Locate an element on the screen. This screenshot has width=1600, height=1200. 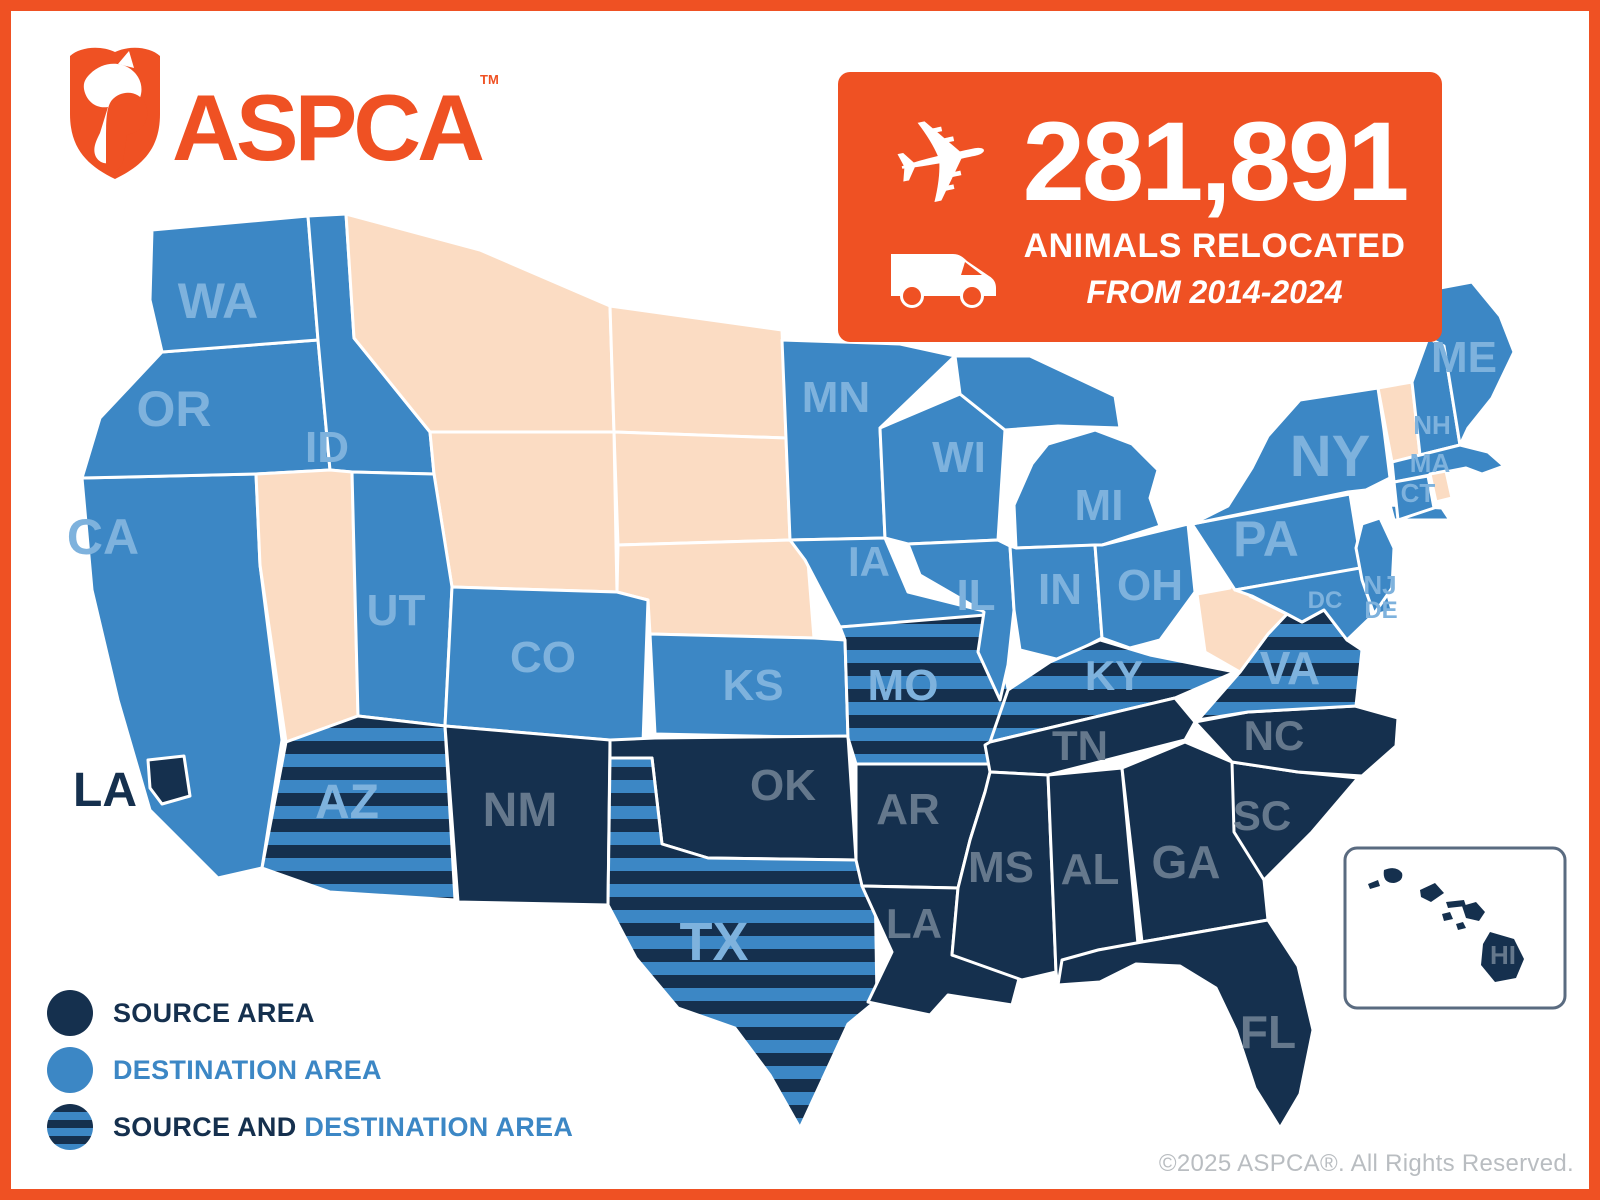
state-mi is located at coordinates (1057, 452).